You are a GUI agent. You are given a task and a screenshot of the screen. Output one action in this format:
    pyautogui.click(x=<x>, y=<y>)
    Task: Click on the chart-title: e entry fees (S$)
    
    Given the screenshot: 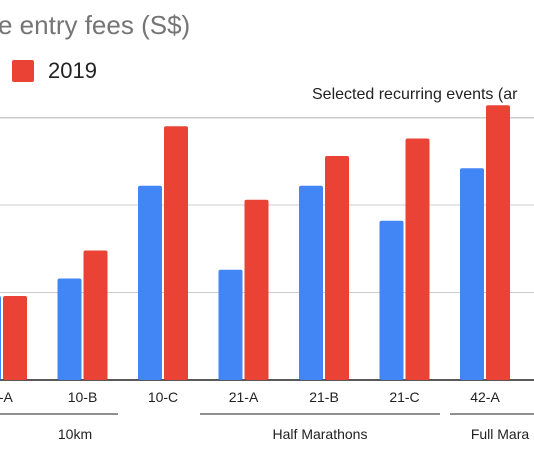 What is the action you would take?
    pyautogui.click(x=95, y=25)
    